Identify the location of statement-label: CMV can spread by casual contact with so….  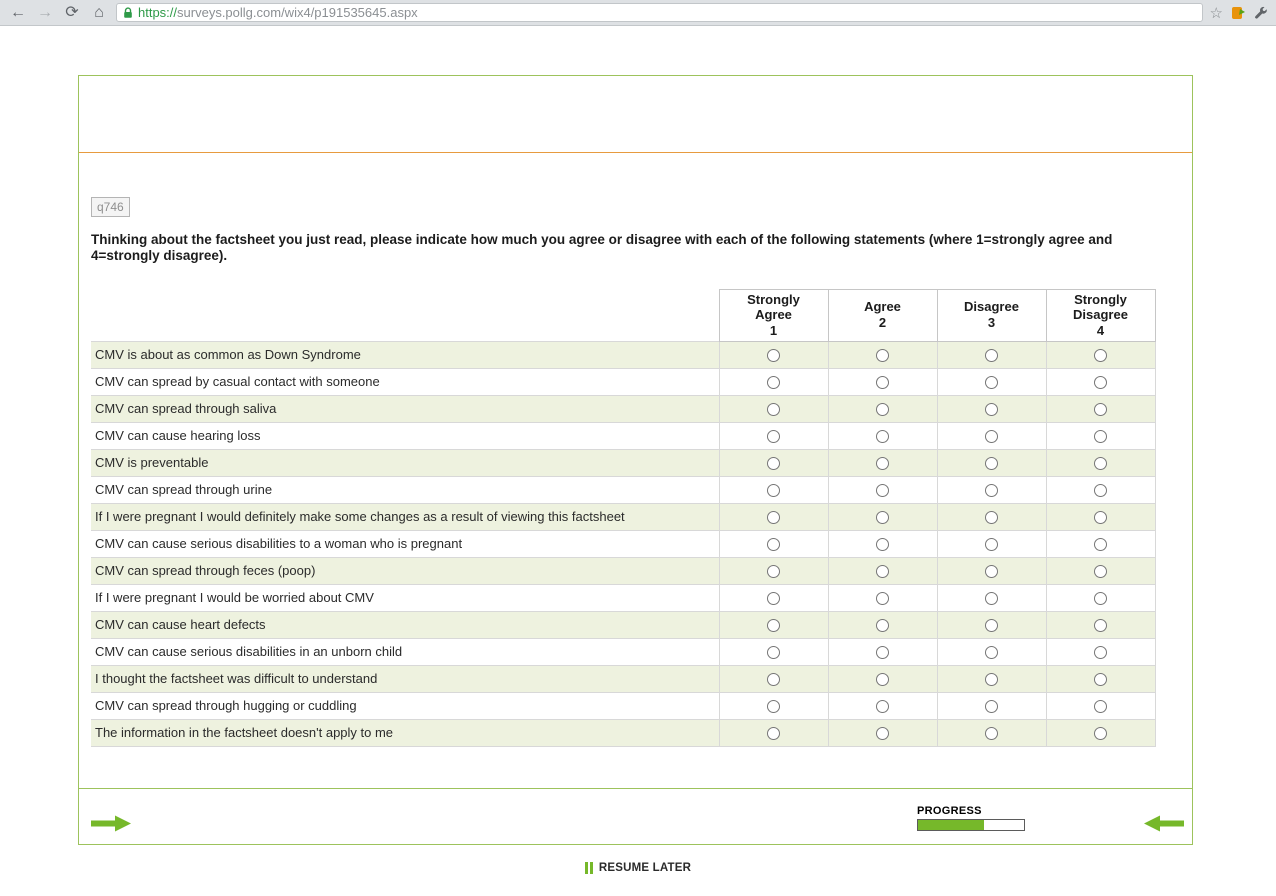
(405, 381).